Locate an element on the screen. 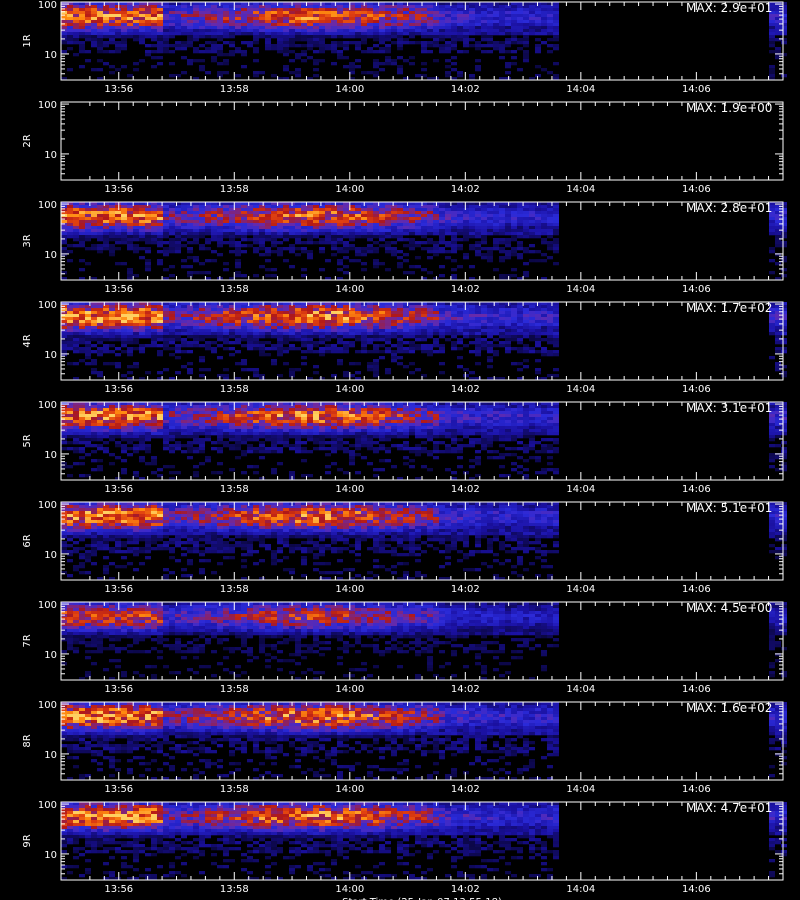 The width and height of the screenshot is (800, 900). x-ticks is located at coordinates (436, 341).